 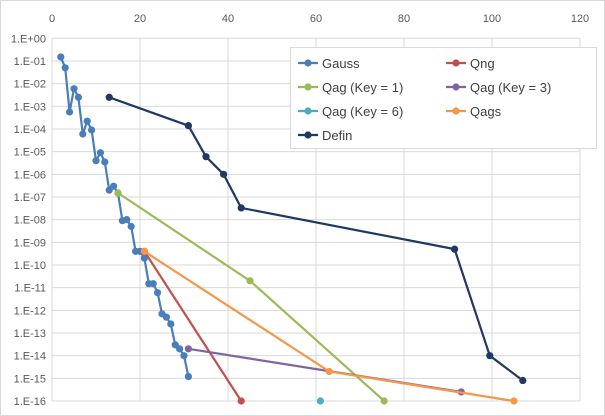 I want to click on y-tick-label: 1.E-06, so click(x=30, y=175).